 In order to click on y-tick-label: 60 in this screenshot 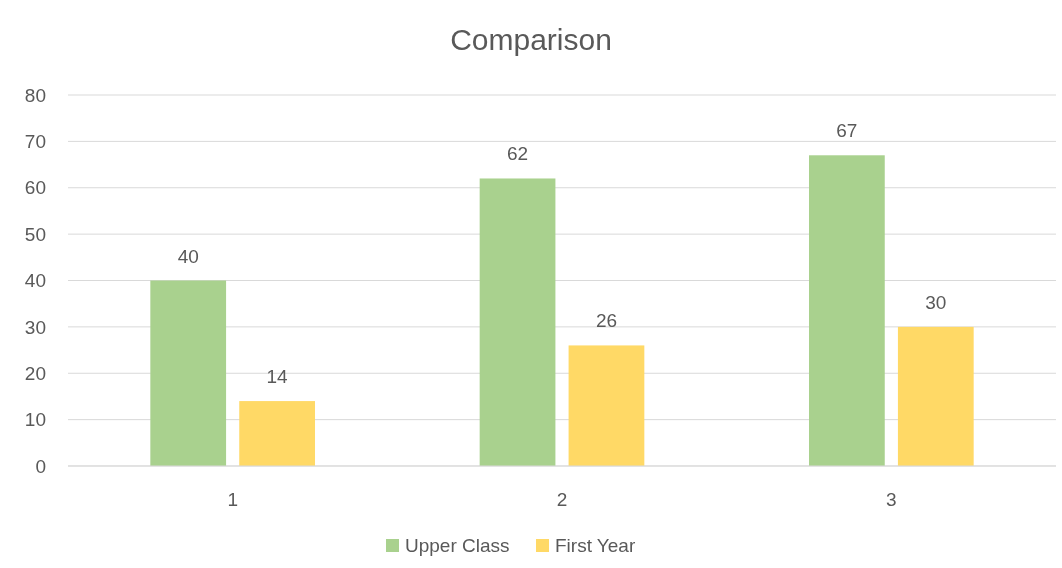, I will do `click(35, 188)`.